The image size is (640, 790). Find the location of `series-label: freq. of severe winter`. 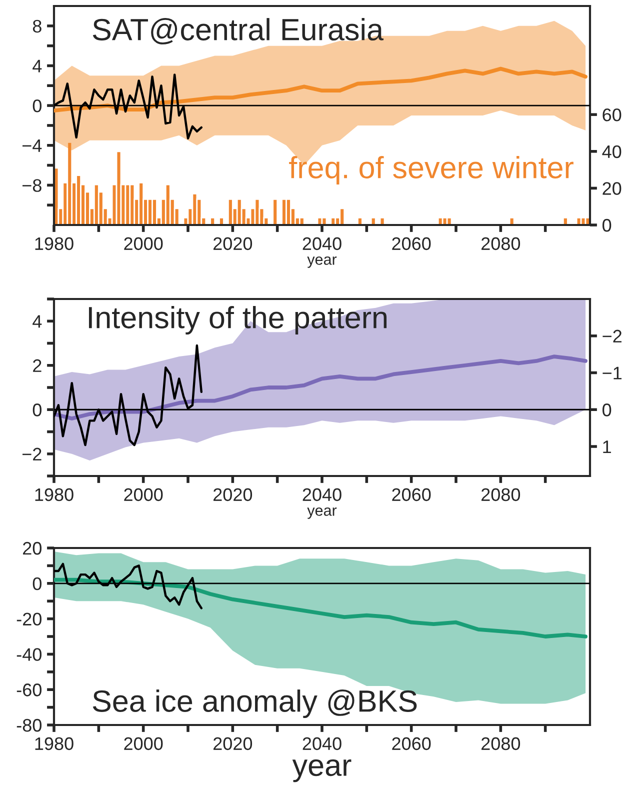

series-label: freq. of severe winter is located at coordinates (431, 170).